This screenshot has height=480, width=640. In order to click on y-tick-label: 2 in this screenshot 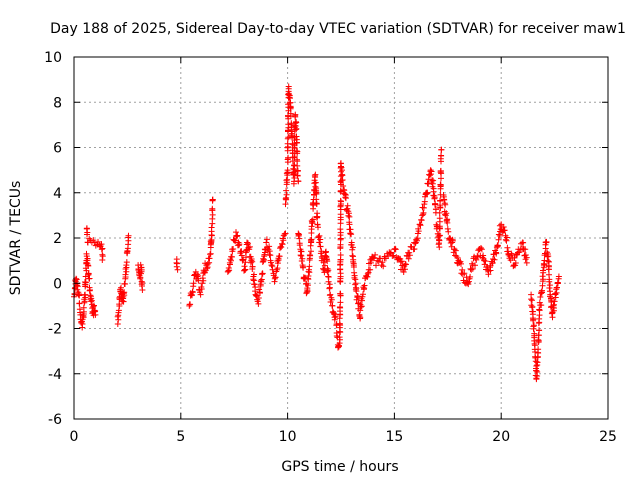, I will do `click(57, 239)`.